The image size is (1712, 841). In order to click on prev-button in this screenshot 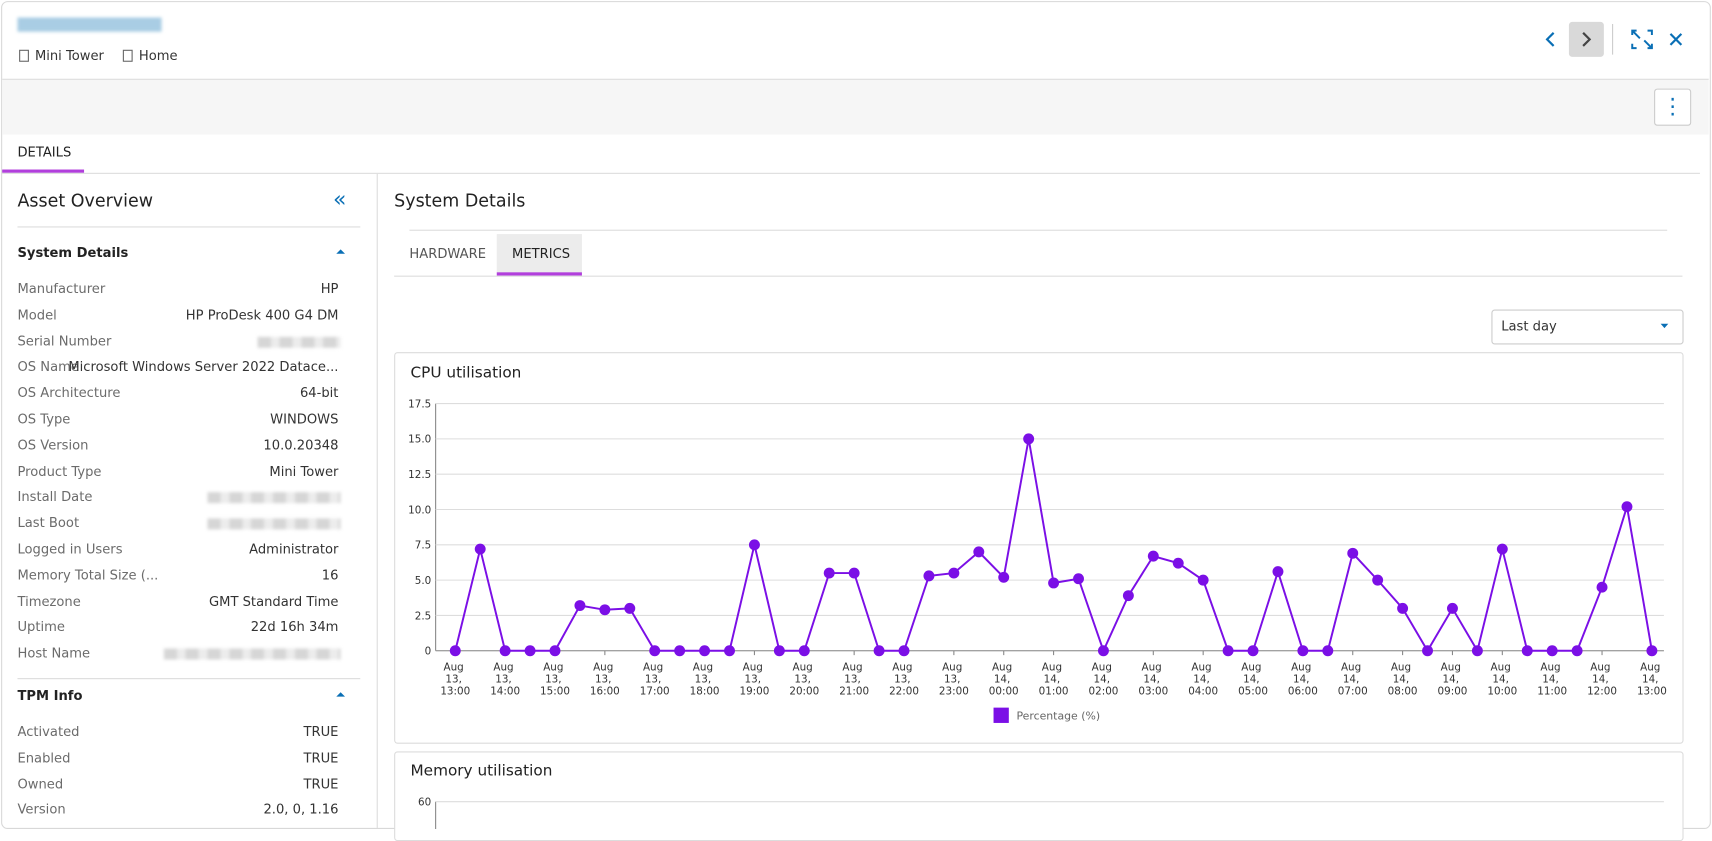, I will do `click(1550, 39)`.